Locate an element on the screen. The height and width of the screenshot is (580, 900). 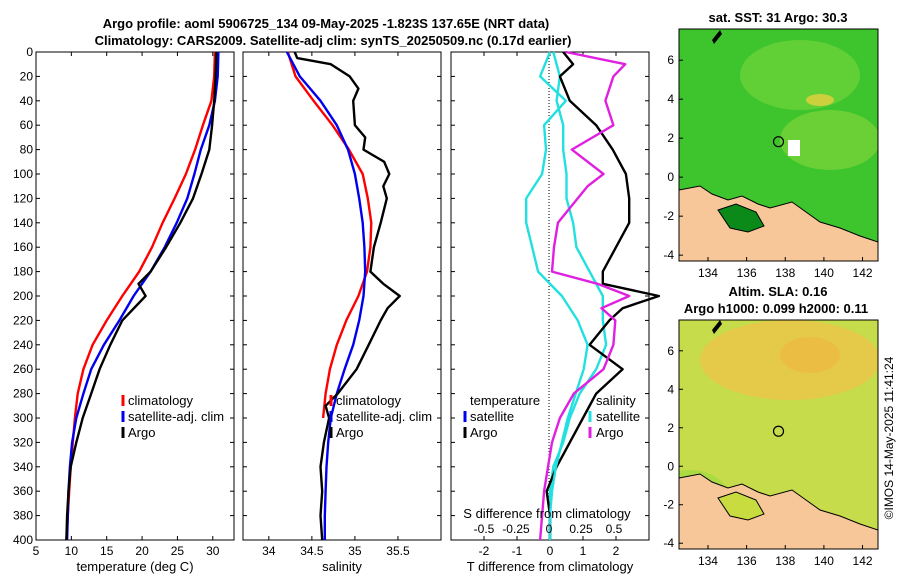
sst-missing-data is located at coordinates (794, 148).